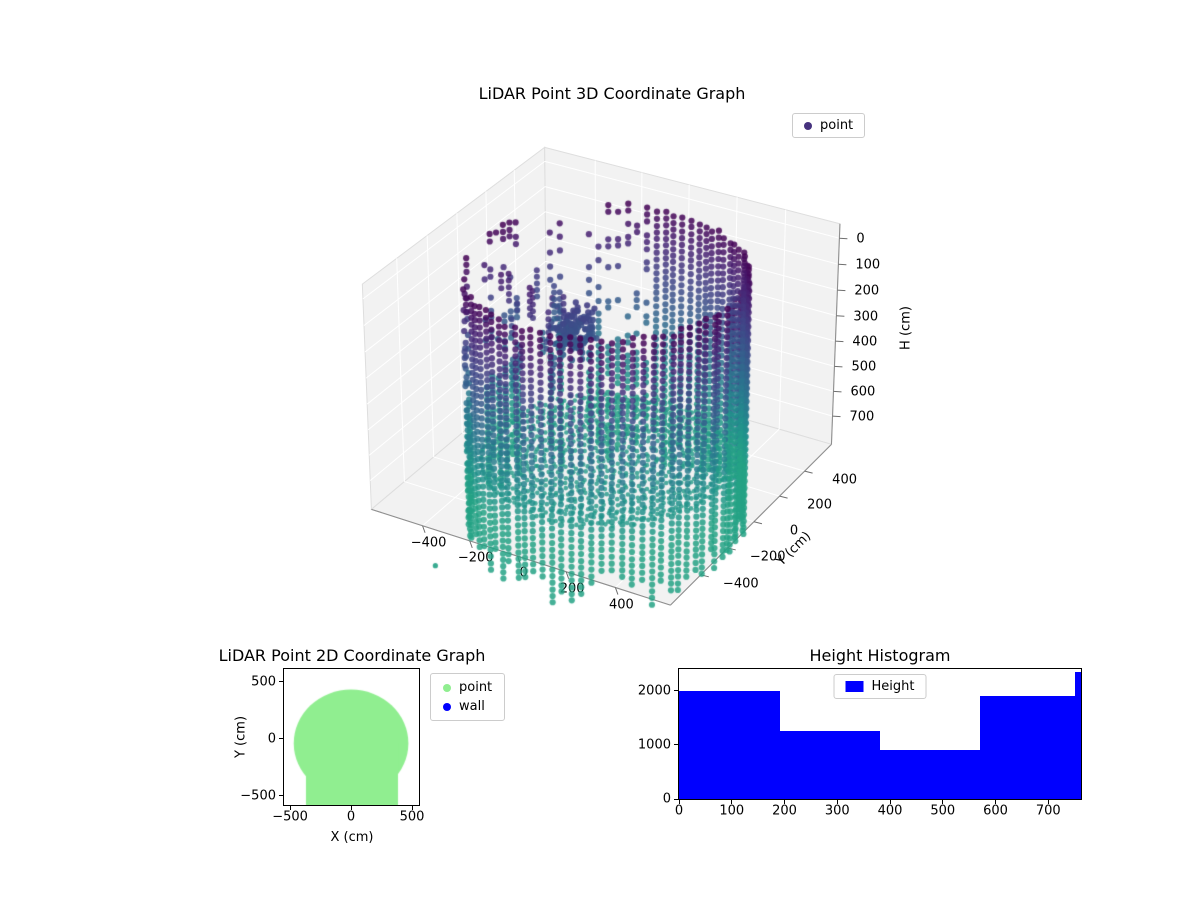 This screenshot has width=1200, height=900. I want to click on height-legend-label: Height, so click(893, 686).